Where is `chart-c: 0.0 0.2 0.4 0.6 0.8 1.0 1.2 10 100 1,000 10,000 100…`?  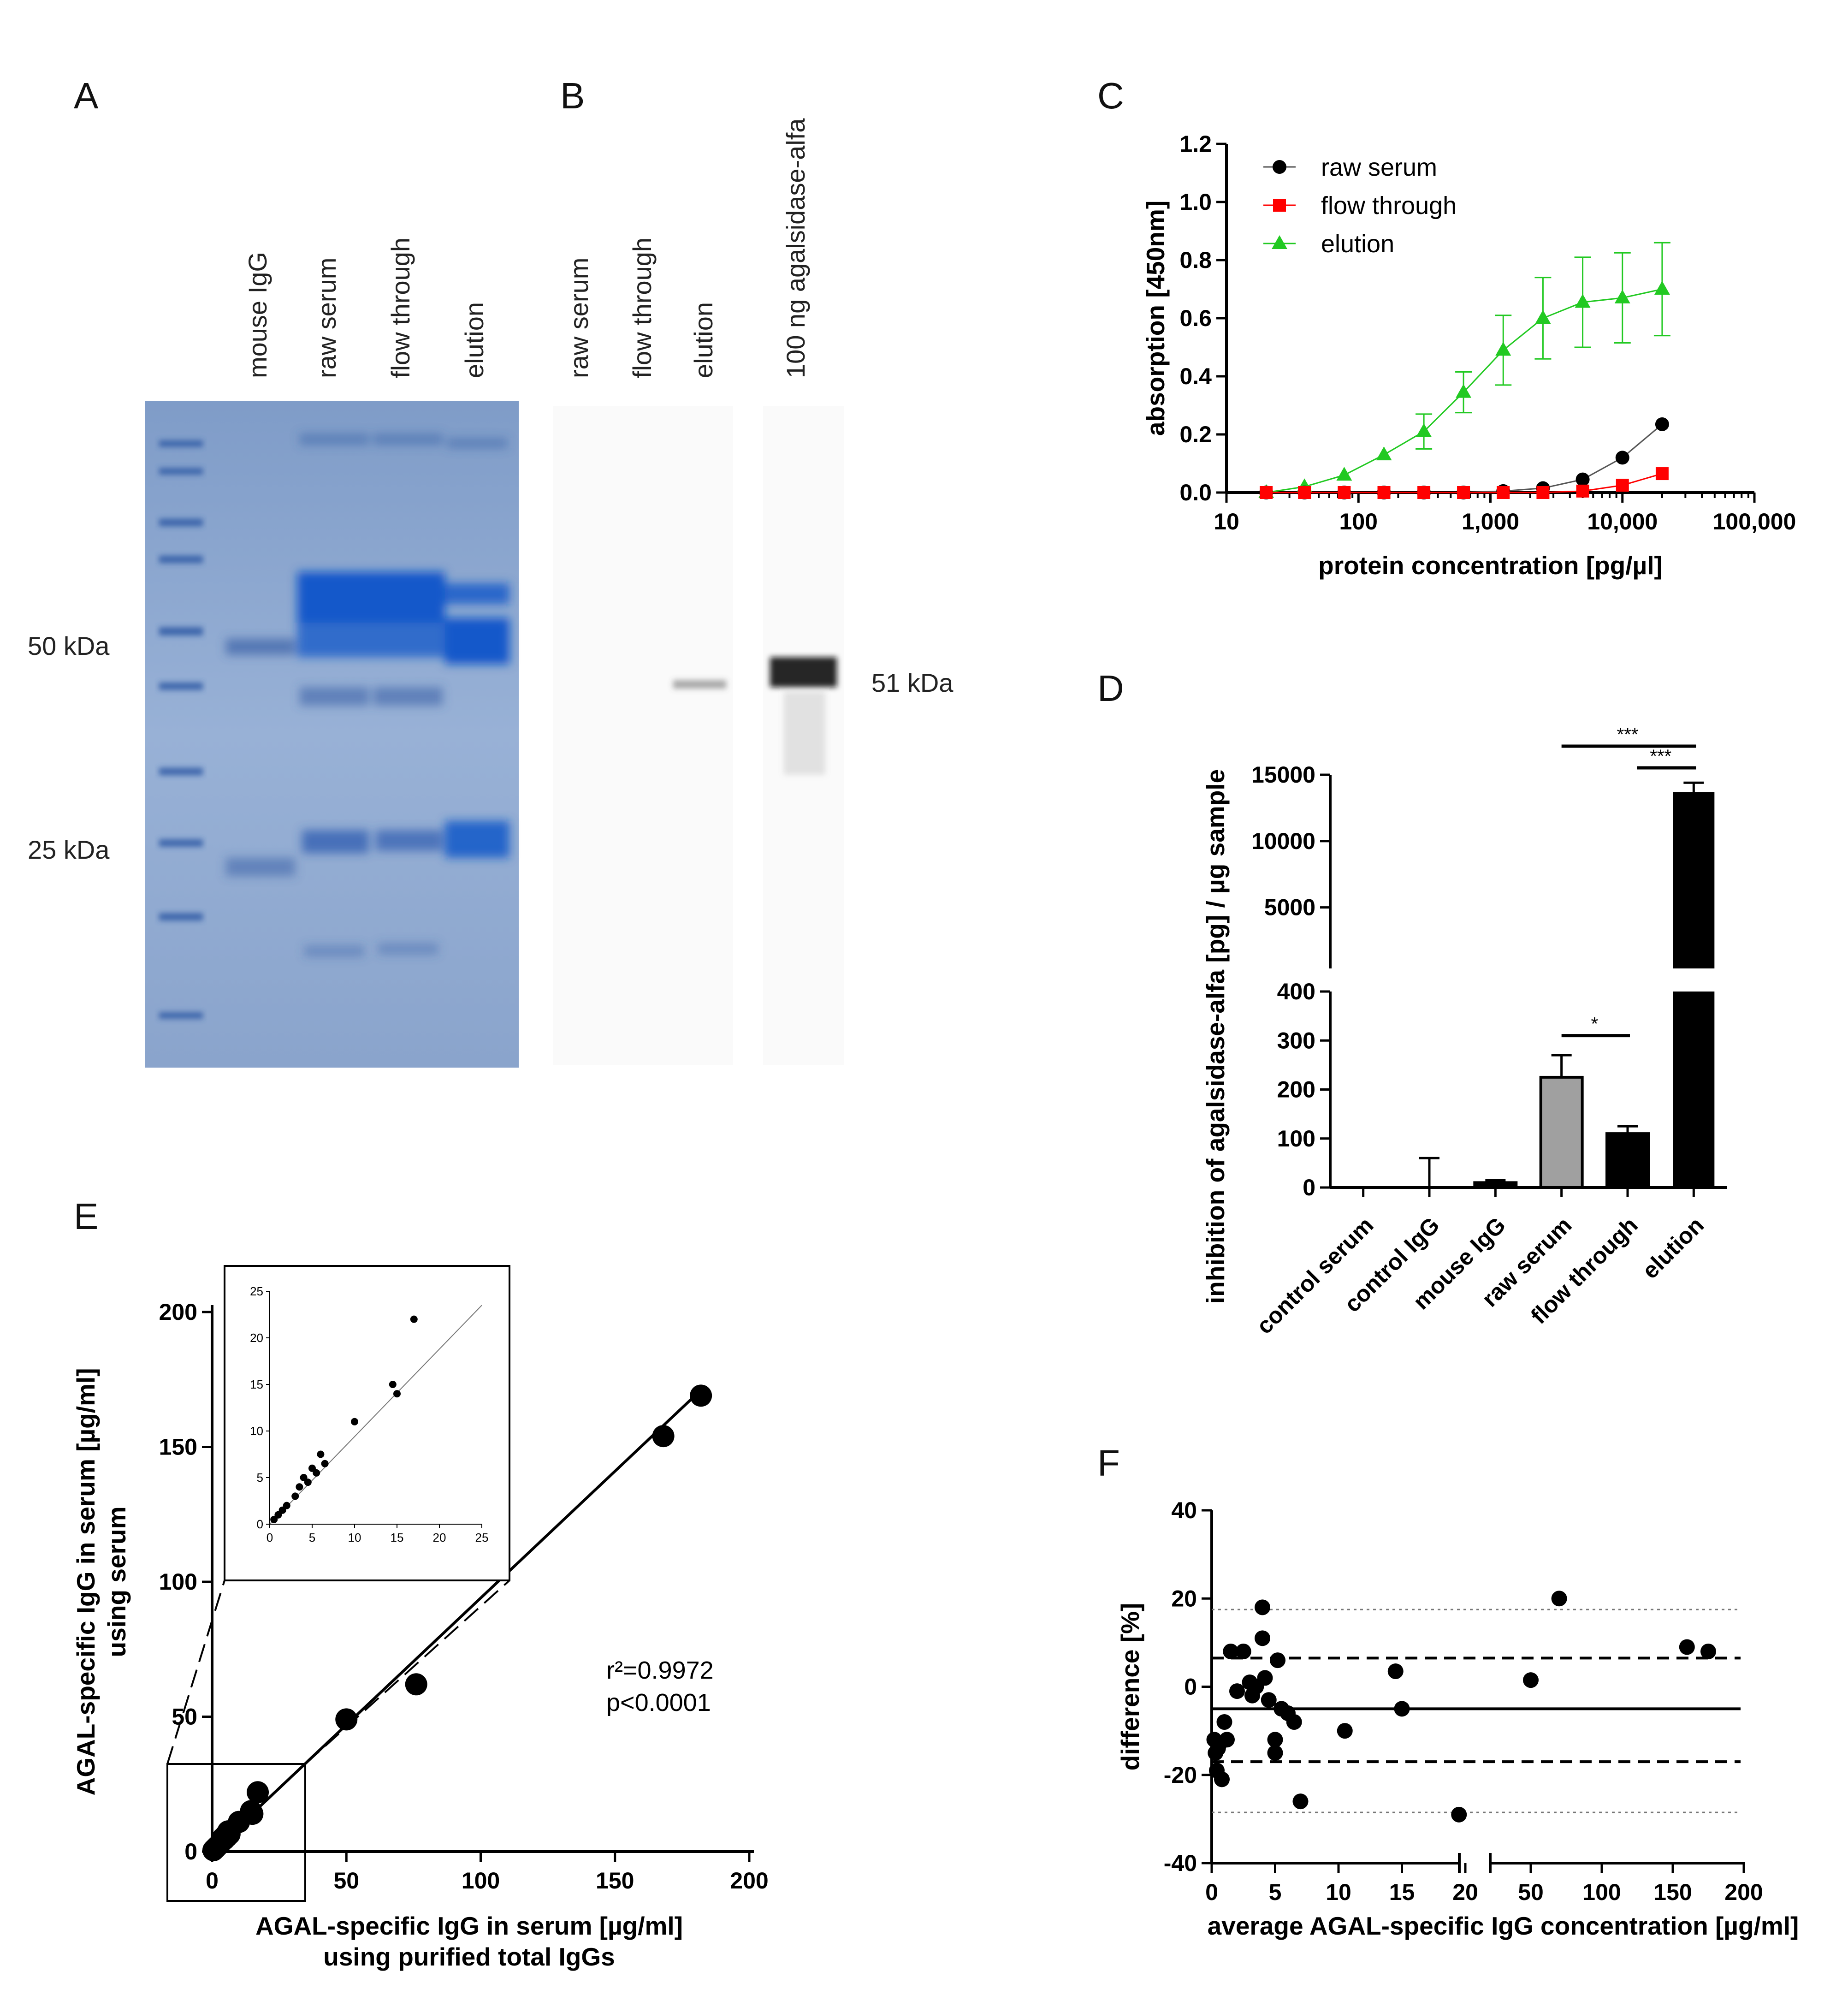 chart-c: 0.0 0.2 0.4 0.6 0.8 1.0 1.2 10 100 1,000 10,000 100… is located at coordinates (1469, 355).